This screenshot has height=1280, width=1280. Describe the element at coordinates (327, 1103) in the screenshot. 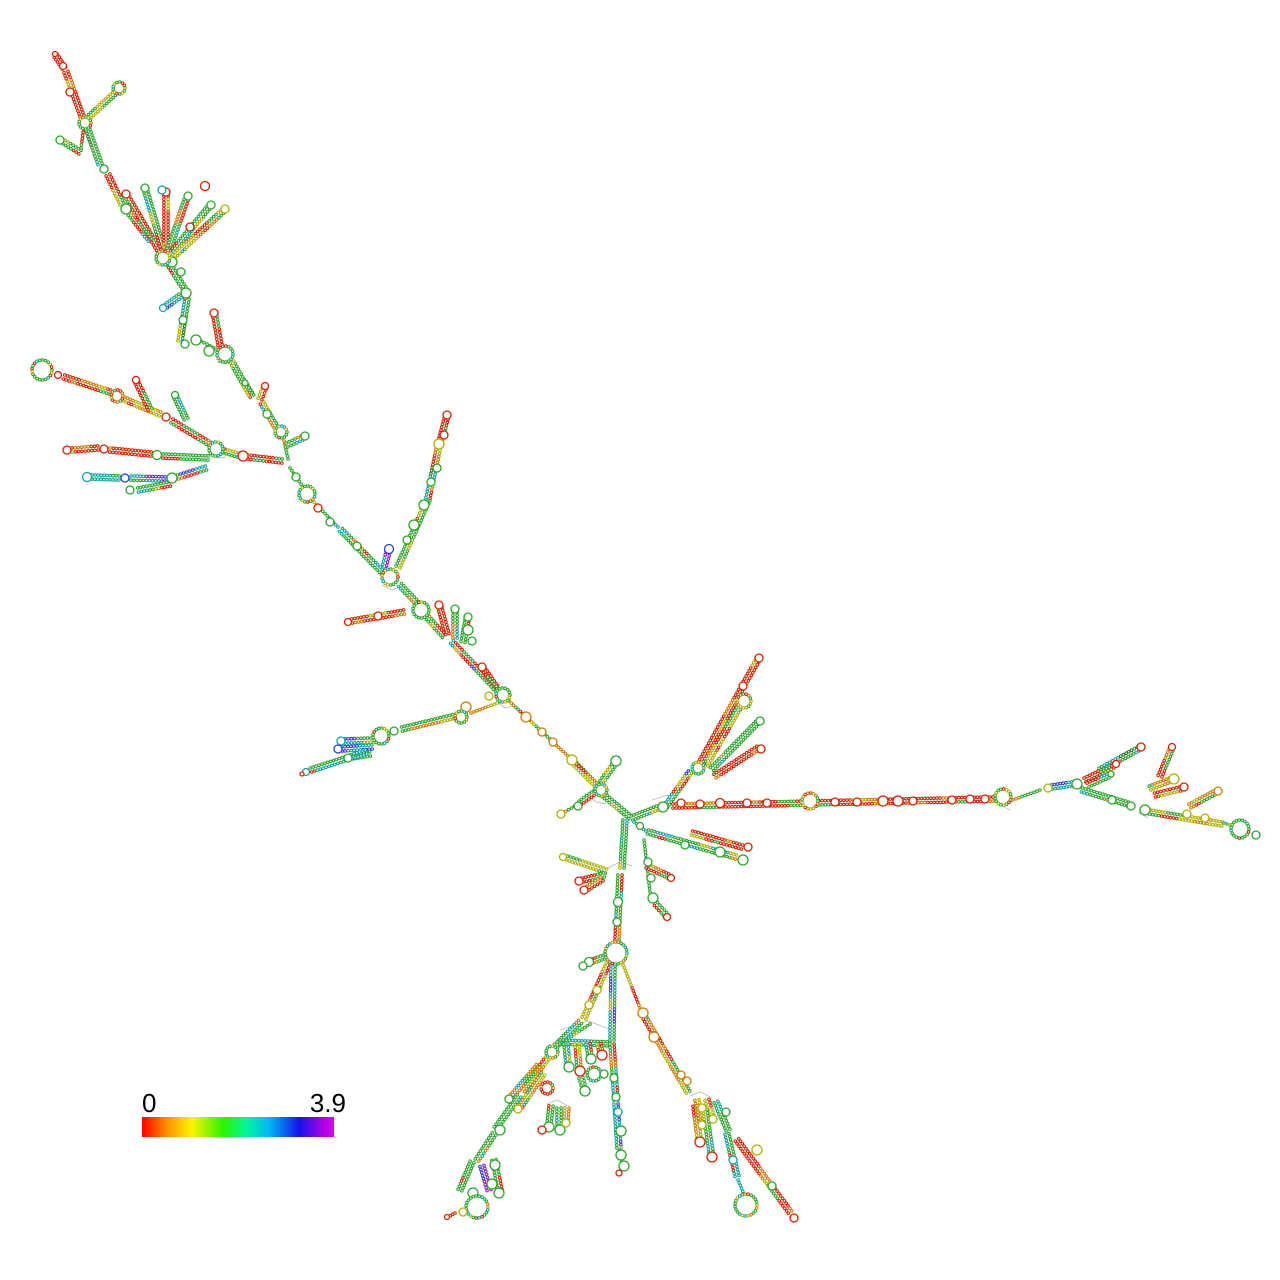

I see `color-scale-max-label: 3.9` at that location.